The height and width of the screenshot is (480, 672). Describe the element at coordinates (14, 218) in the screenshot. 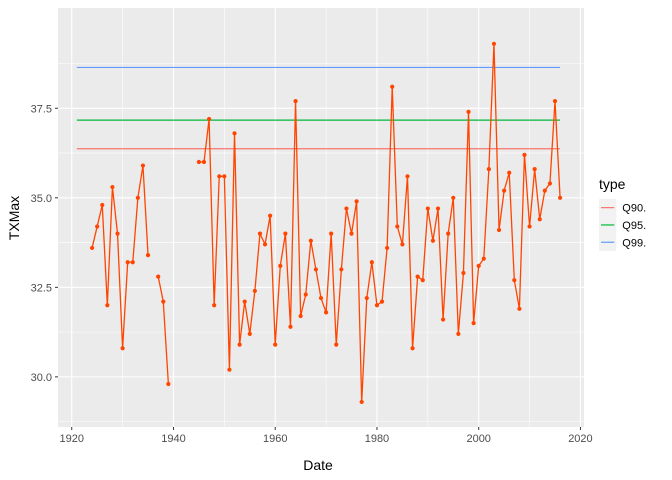

I see `y-axis-title: TXMax` at that location.